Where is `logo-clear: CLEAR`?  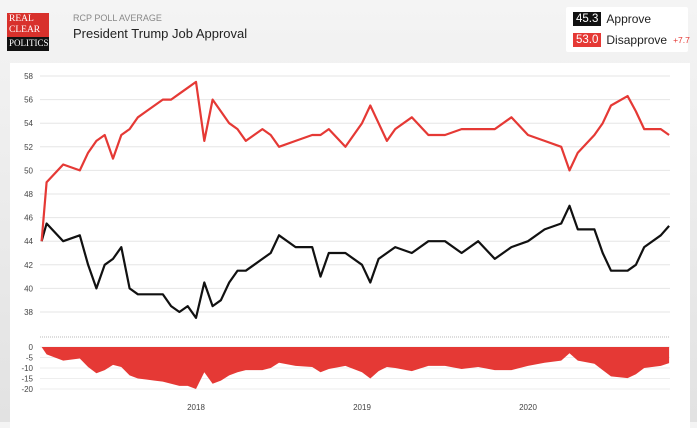 logo-clear: CLEAR is located at coordinates (25, 30).